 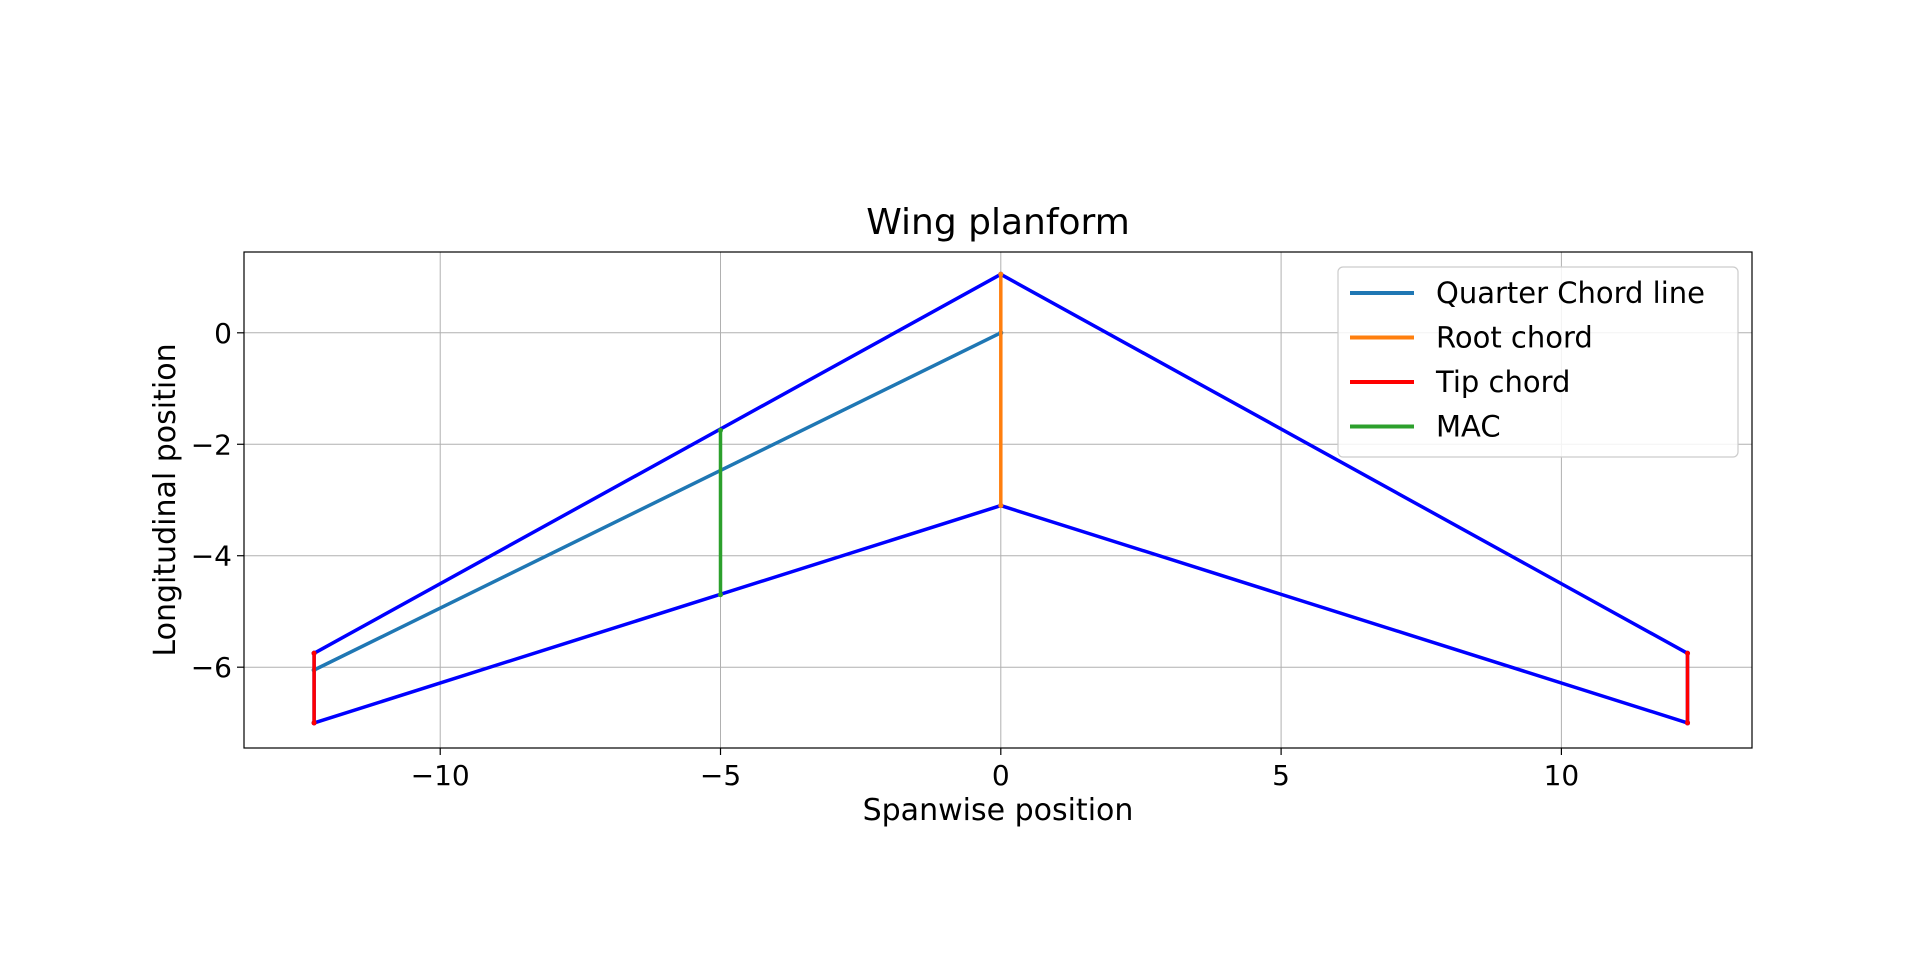 I want to click on x-tick-label: 0, so click(x=1001, y=775).